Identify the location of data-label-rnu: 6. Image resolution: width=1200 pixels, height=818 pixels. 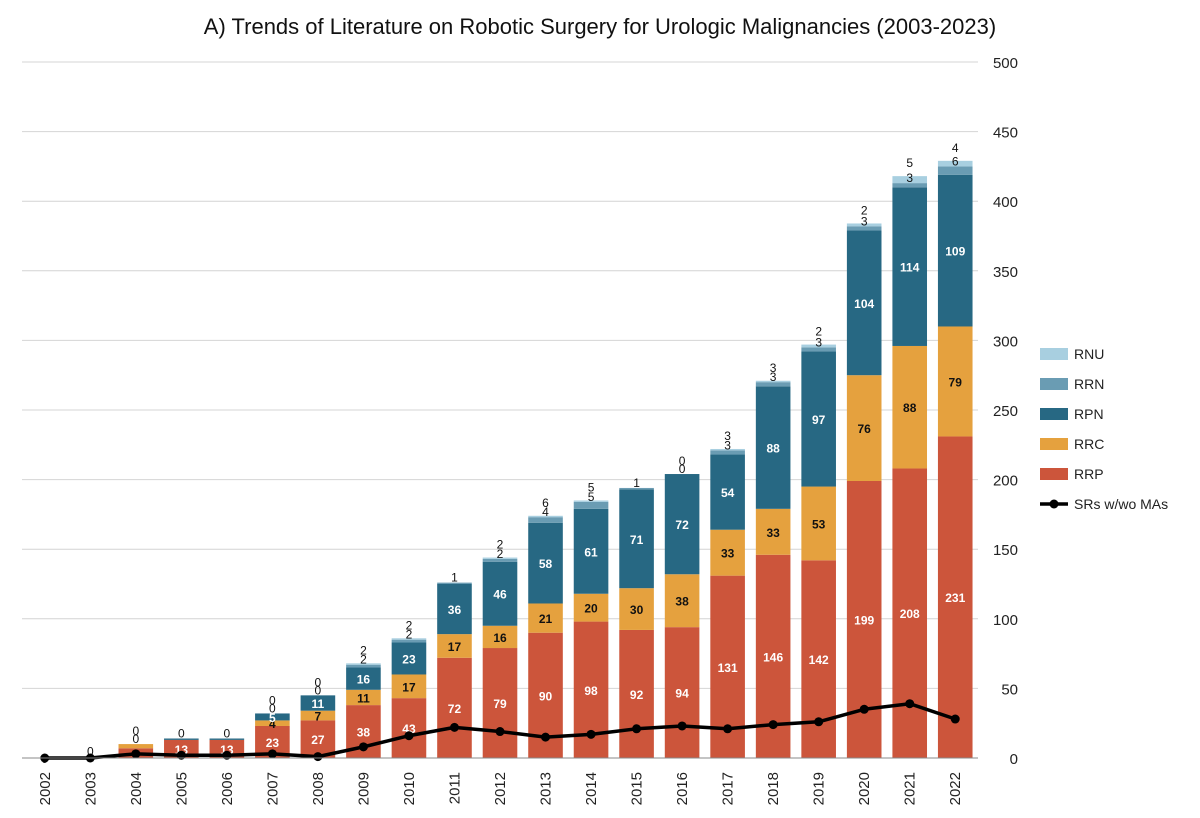
(545, 503).